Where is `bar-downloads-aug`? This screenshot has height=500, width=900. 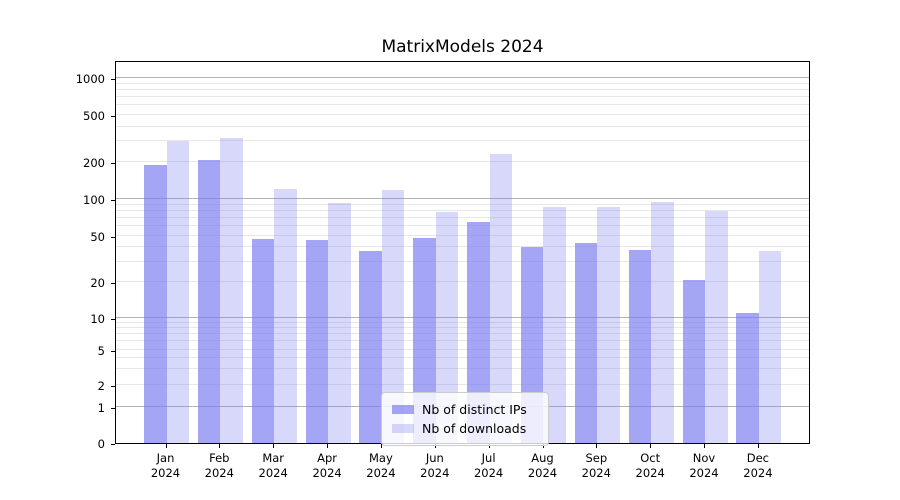
bar-downloads-aug is located at coordinates (554, 325).